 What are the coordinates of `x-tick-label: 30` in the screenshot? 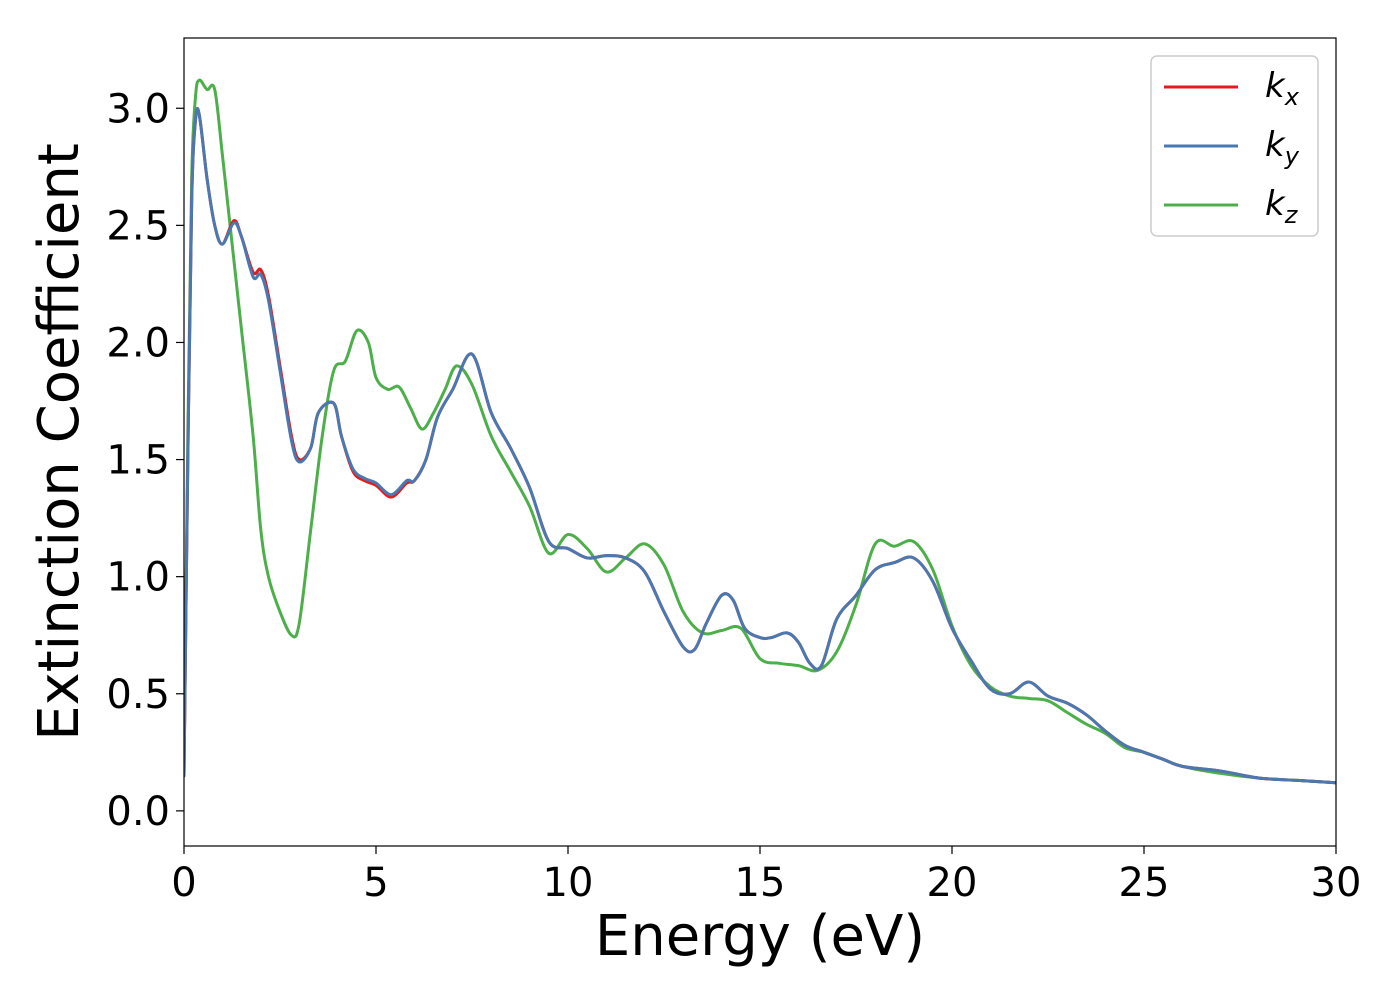 It's located at (1336, 883).